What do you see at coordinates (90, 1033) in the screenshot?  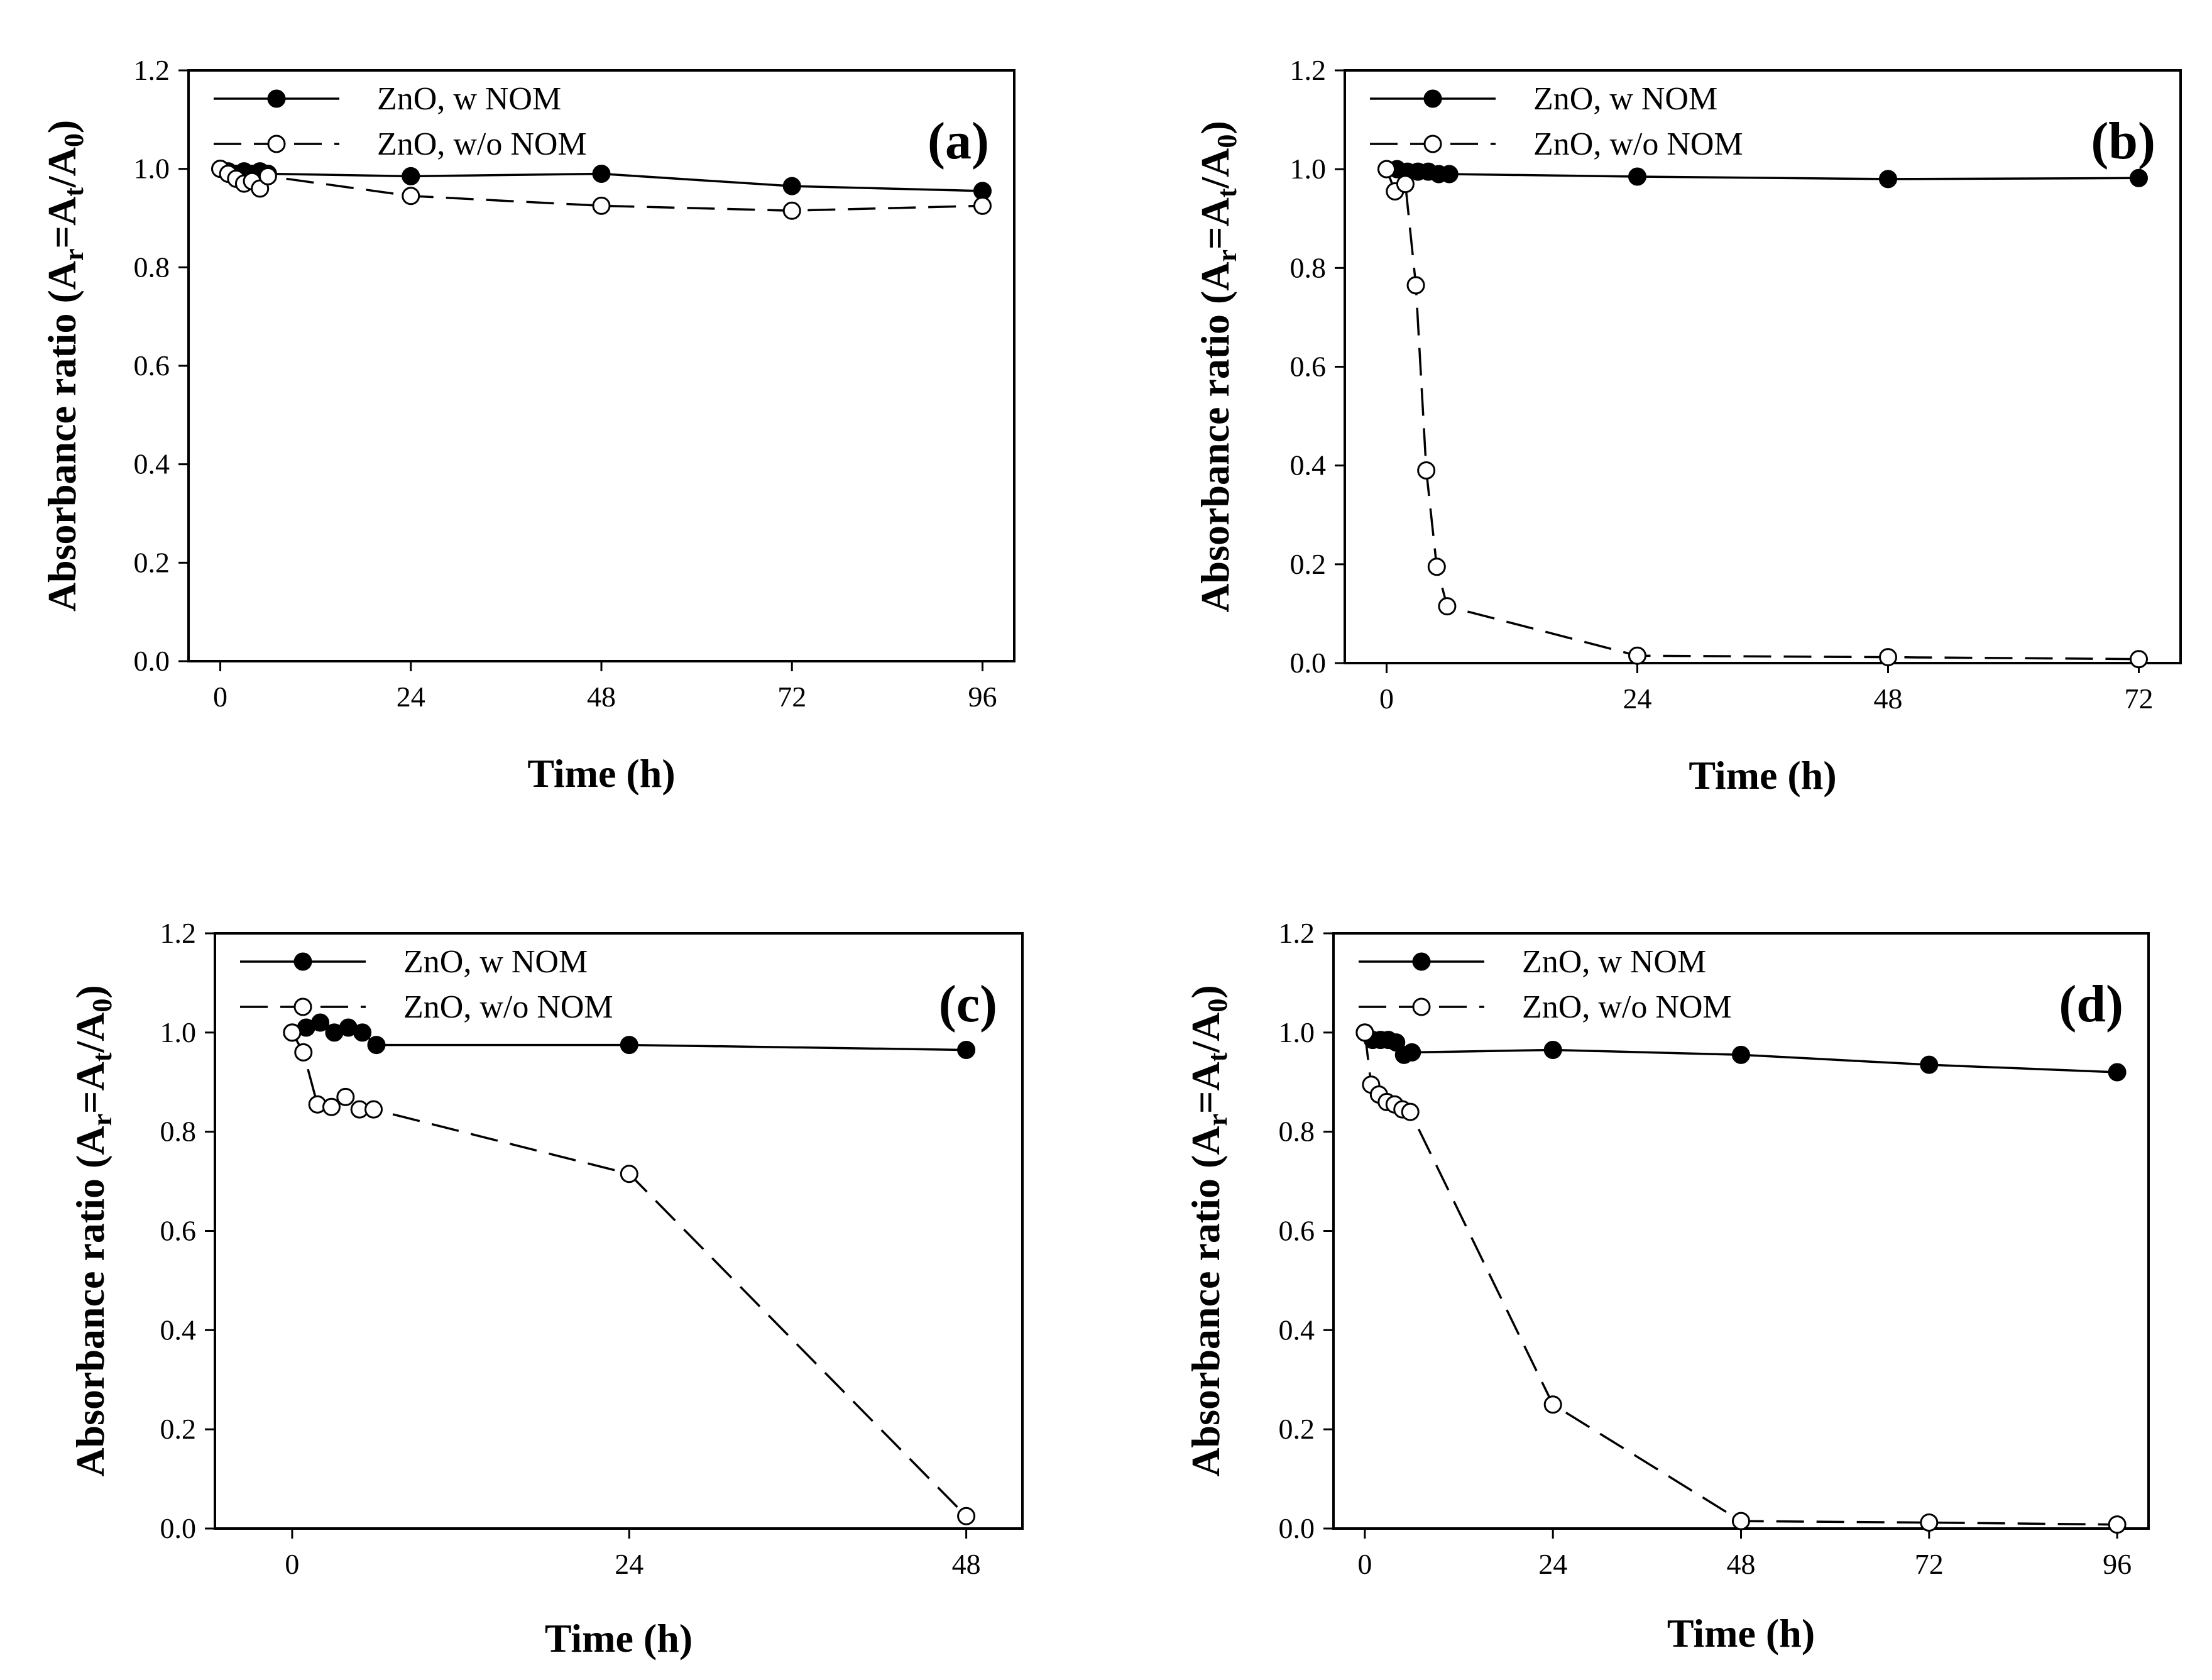 I see `y-axis-title-part: /A` at bounding box center [90, 1033].